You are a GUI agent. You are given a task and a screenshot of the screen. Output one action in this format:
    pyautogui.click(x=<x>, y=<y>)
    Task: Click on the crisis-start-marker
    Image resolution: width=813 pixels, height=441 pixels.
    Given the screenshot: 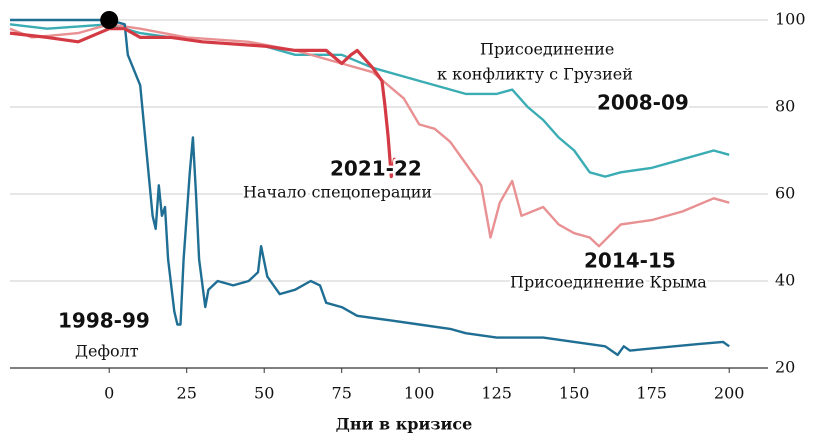 What is the action you would take?
    pyautogui.click(x=109, y=20)
    